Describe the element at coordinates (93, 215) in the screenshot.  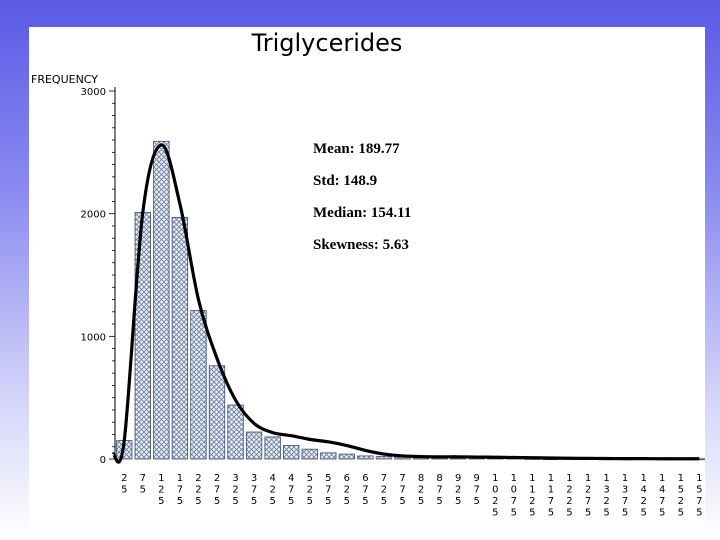
I see `y-tick-label: 2000` at that location.